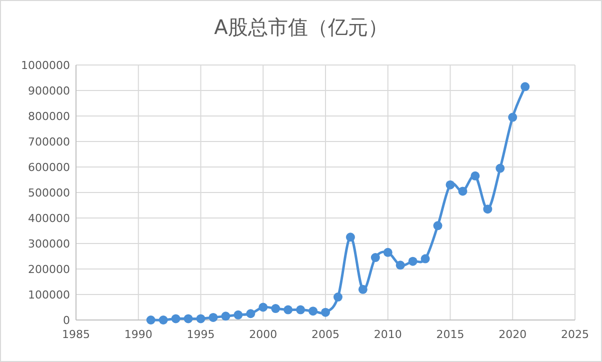 This screenshot has height=362, width=602. Describe the element at coordinates (49, 91) in the screenshot. I see `y-tick-label: 900000` at that location.